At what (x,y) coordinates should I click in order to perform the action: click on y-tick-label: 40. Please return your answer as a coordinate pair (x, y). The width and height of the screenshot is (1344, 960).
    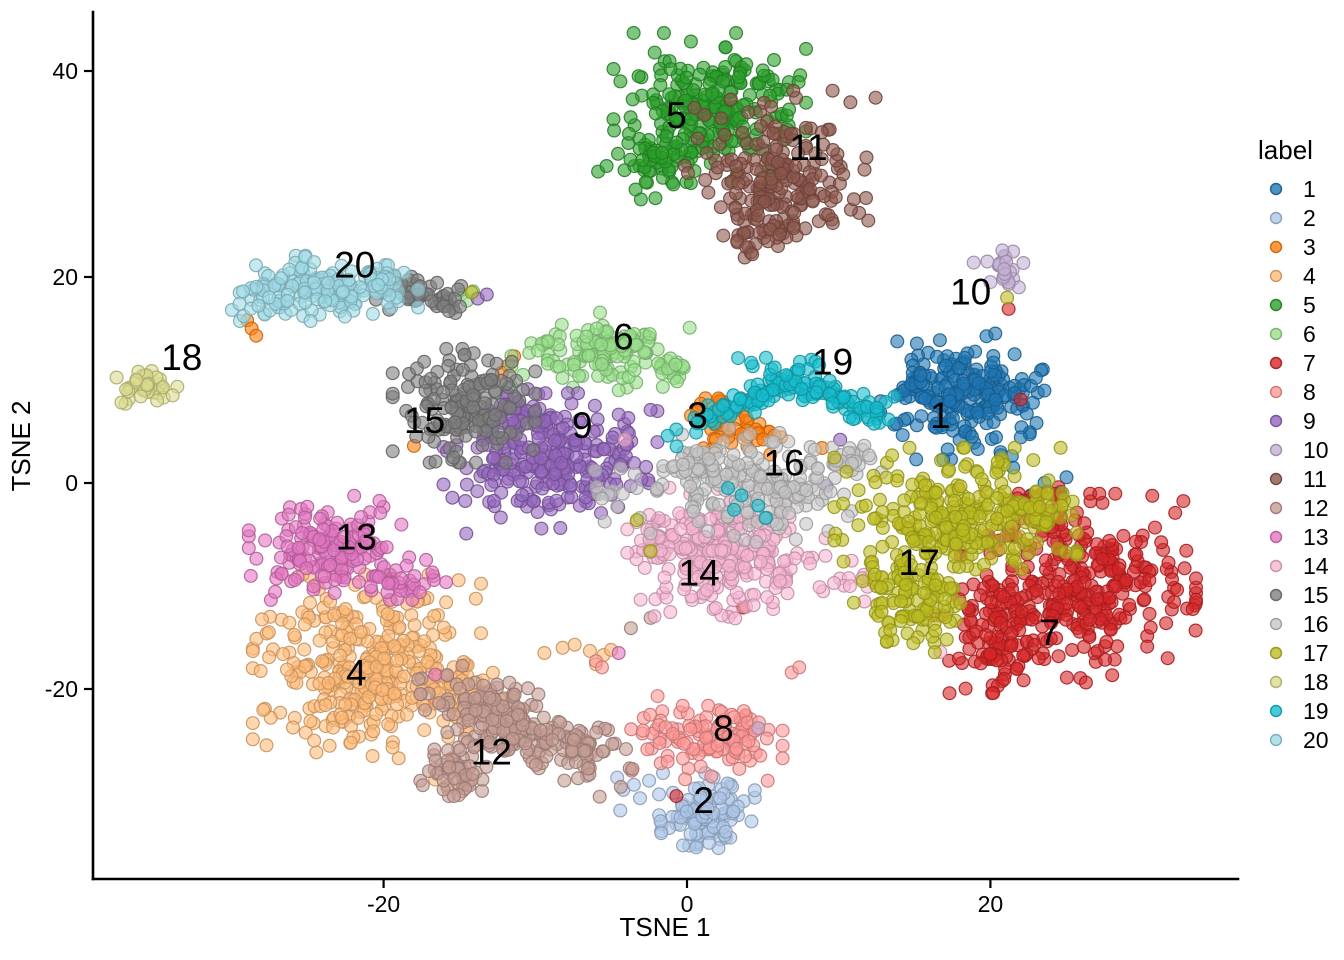
    Looking at the image, I should click on (65, 71).